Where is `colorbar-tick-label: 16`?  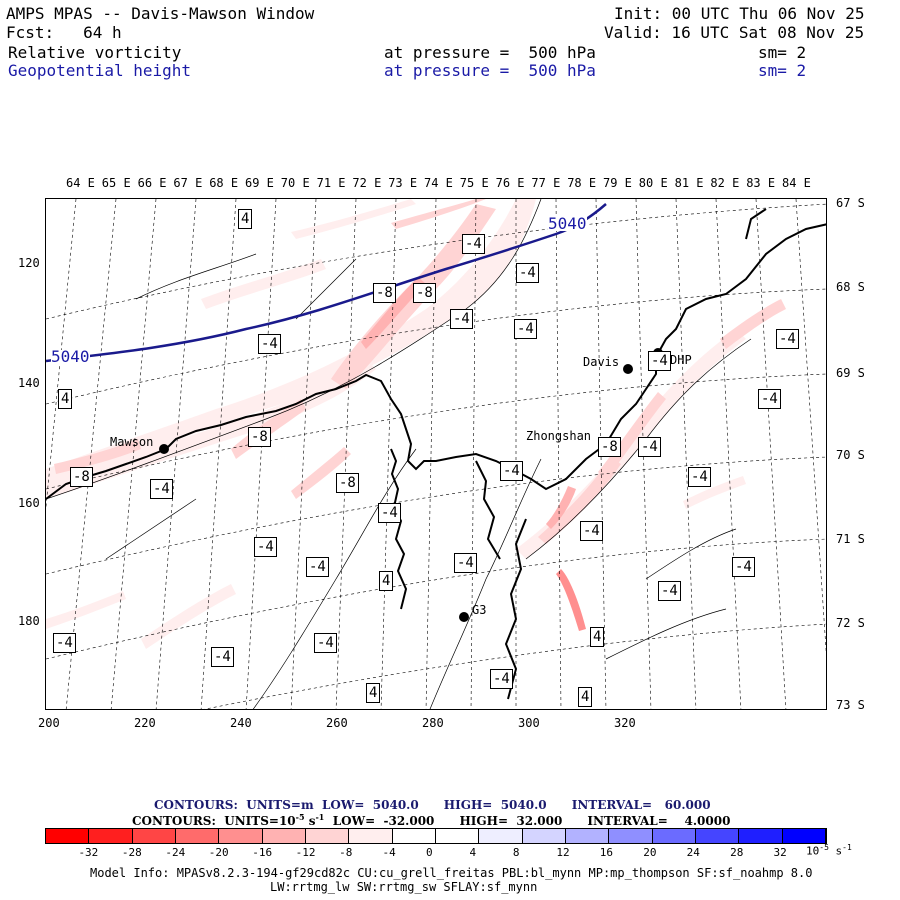 colorbar-tick-label: 16 is located at coordinates (606, 852).